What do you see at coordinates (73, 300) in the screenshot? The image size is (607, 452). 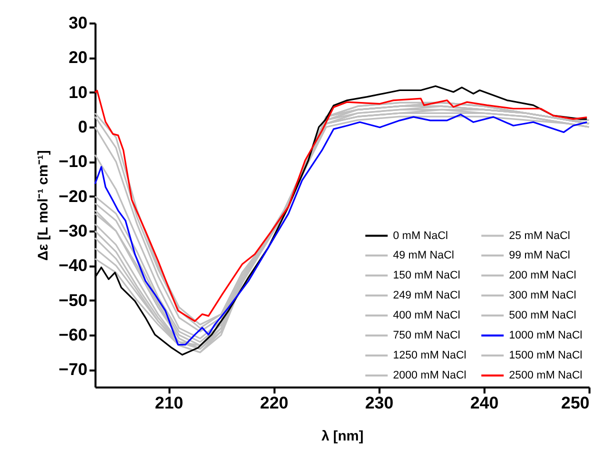 I see `y-tick-label: −50` at bounding box center [73, 300].